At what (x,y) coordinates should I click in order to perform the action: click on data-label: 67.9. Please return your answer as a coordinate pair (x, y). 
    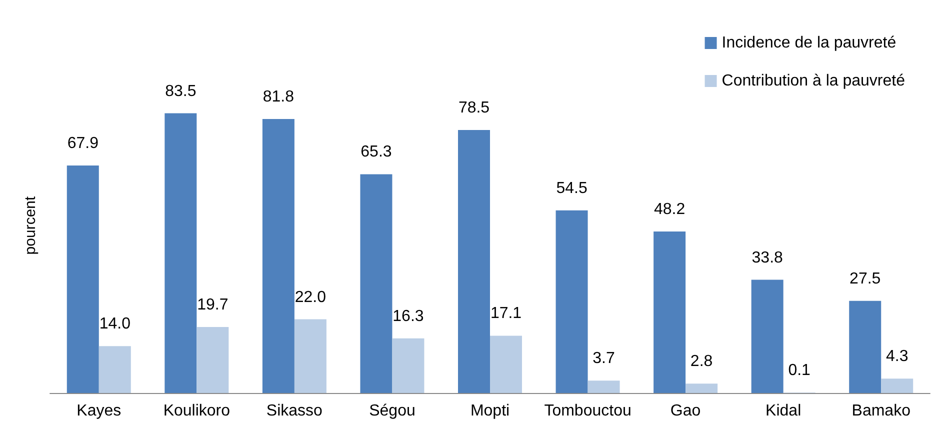
    Looking at the image, I should click on (83, 143).